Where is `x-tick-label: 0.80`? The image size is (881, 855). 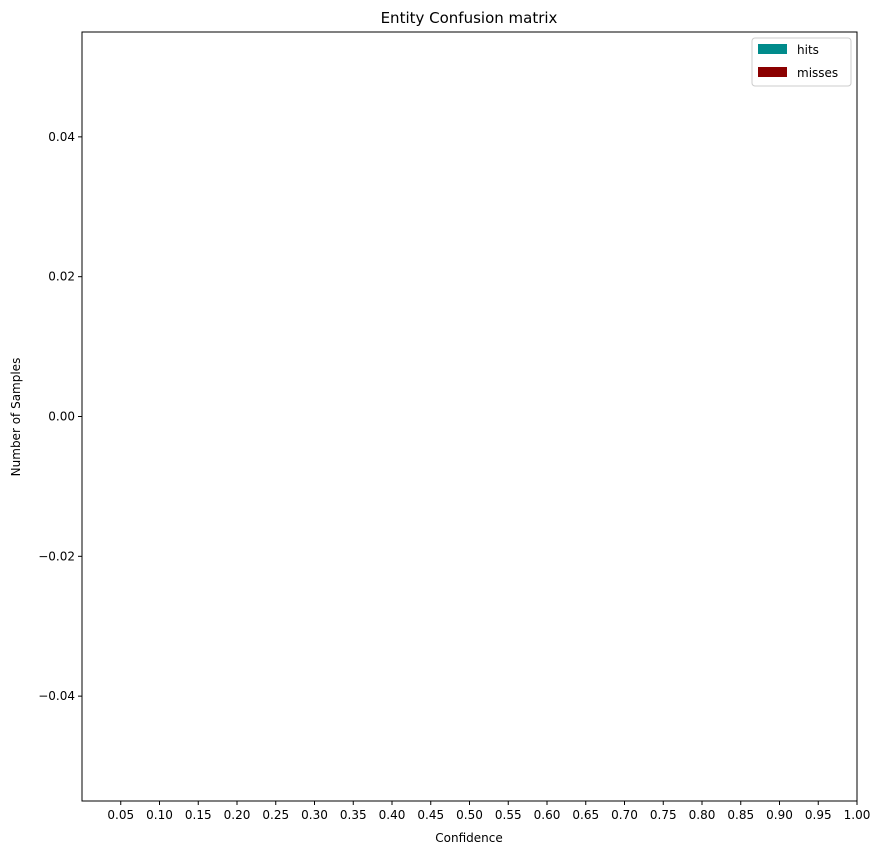
x-tick-label: 0.80 is located at coordinates (702, 815).